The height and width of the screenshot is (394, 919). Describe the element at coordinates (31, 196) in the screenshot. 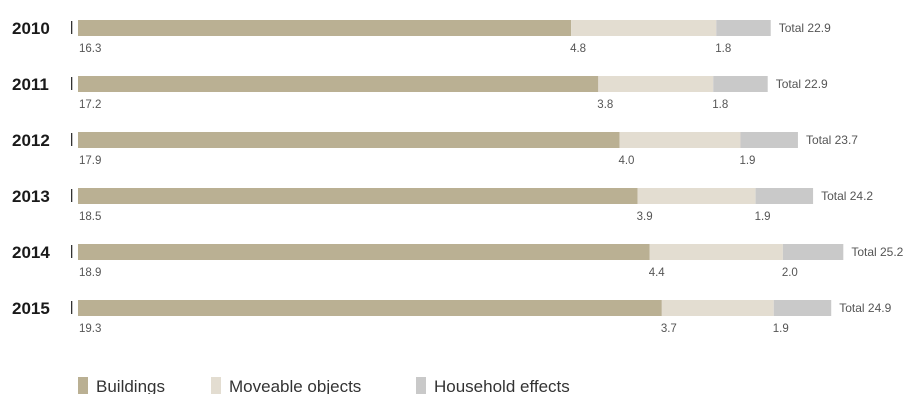

I see `year-label: 2013` at that location.